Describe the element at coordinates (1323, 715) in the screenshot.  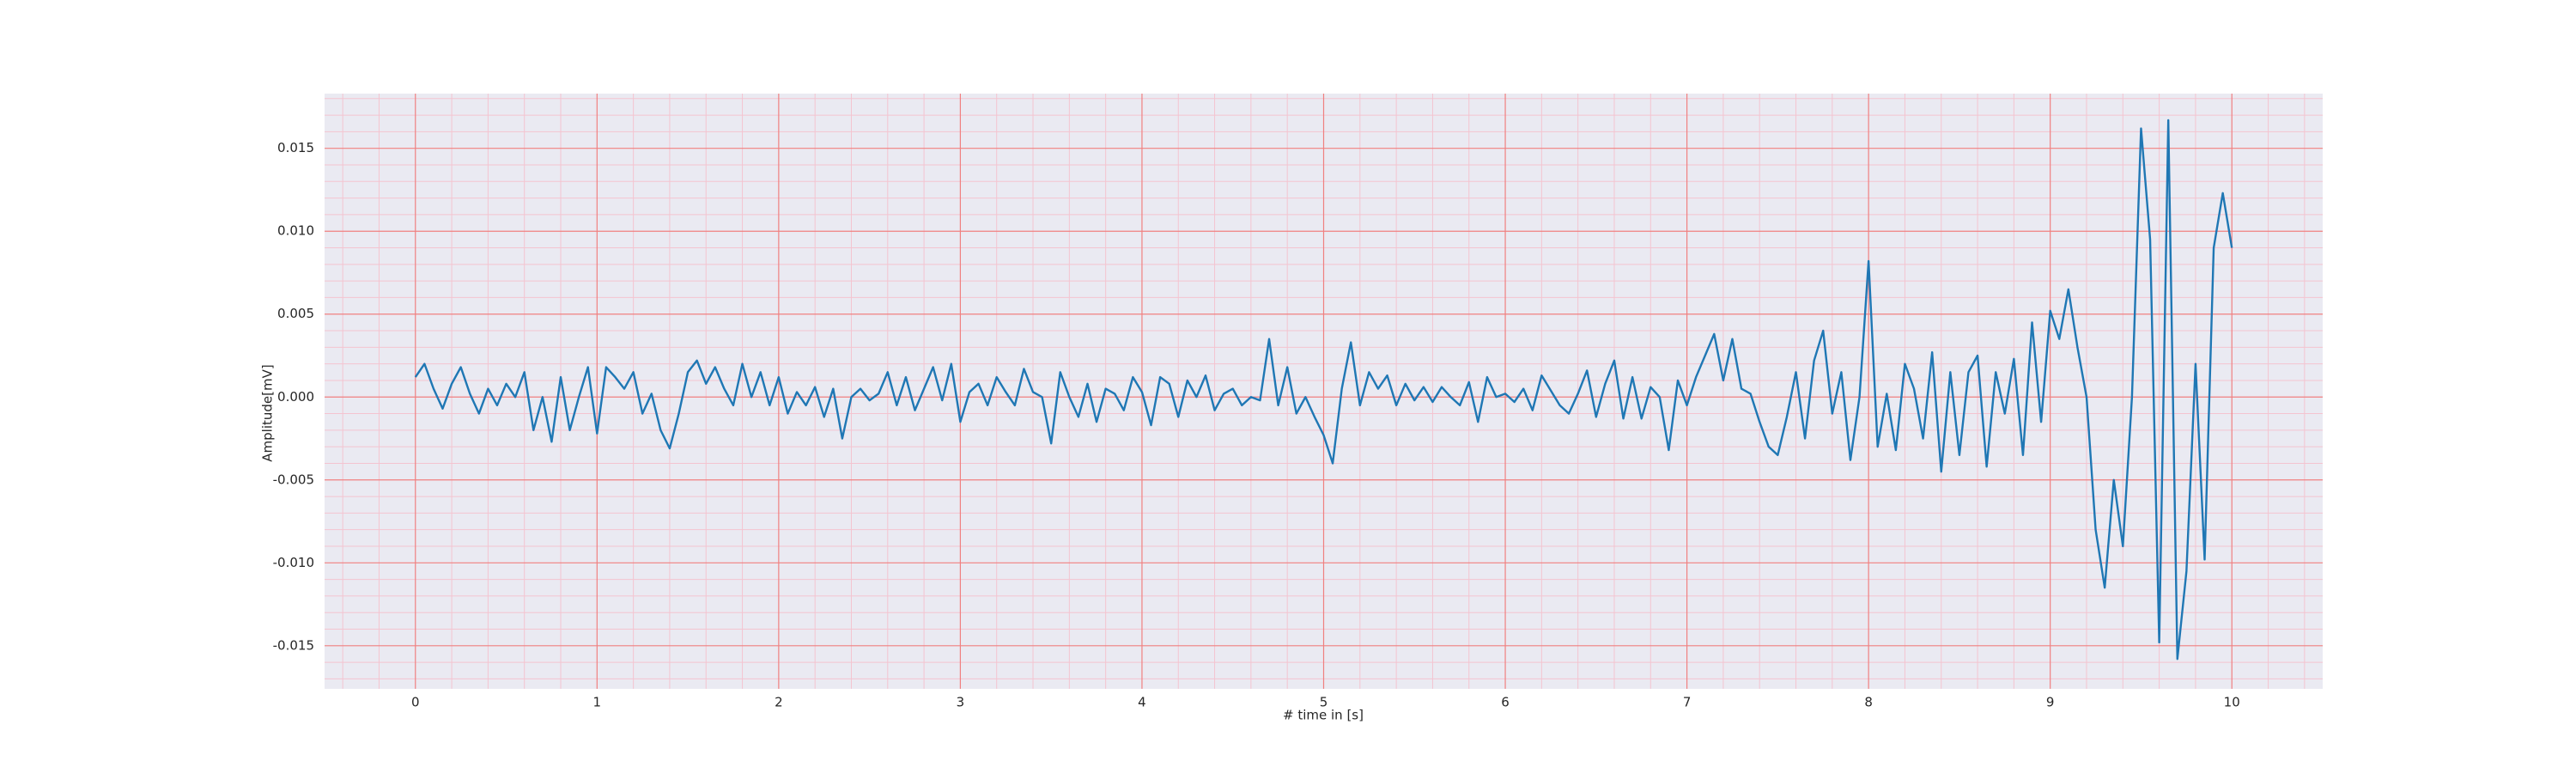
I see `x-axis-label: # time in [s]` at that location.